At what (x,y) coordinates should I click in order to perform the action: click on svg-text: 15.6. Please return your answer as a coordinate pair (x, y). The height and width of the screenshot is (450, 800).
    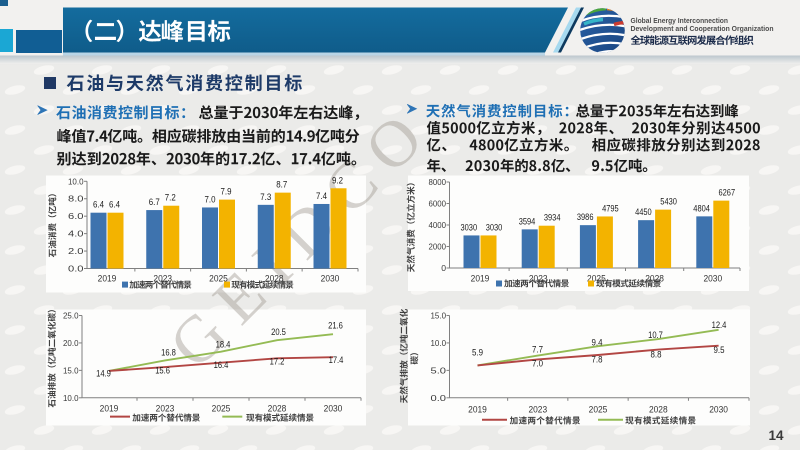
    Looking at the image, I should click on (162, 369).